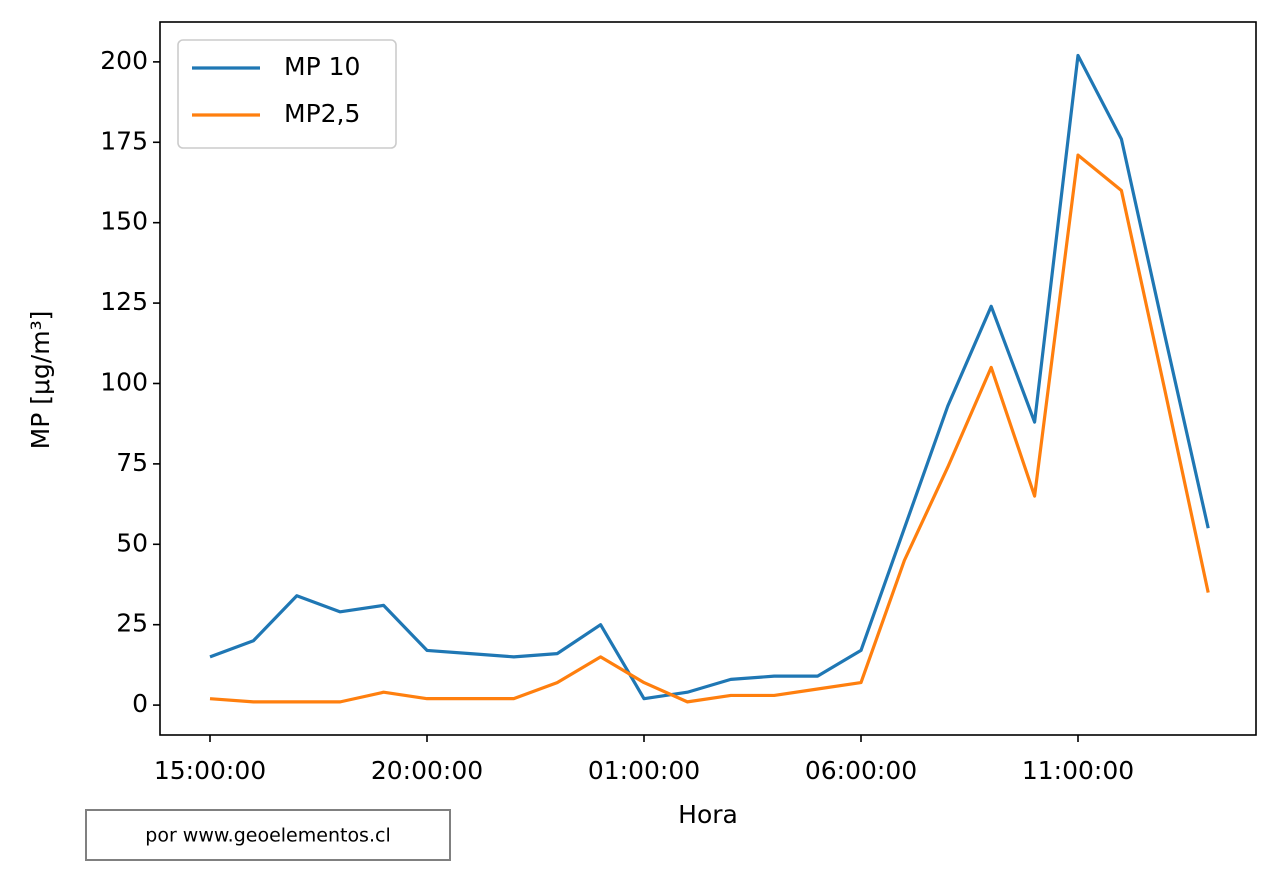 The image size is (1280, 872). Describe the element at coordinates (1078, 770) in the screenshot. I see `x-tick-label: 11:00:00` at that location.